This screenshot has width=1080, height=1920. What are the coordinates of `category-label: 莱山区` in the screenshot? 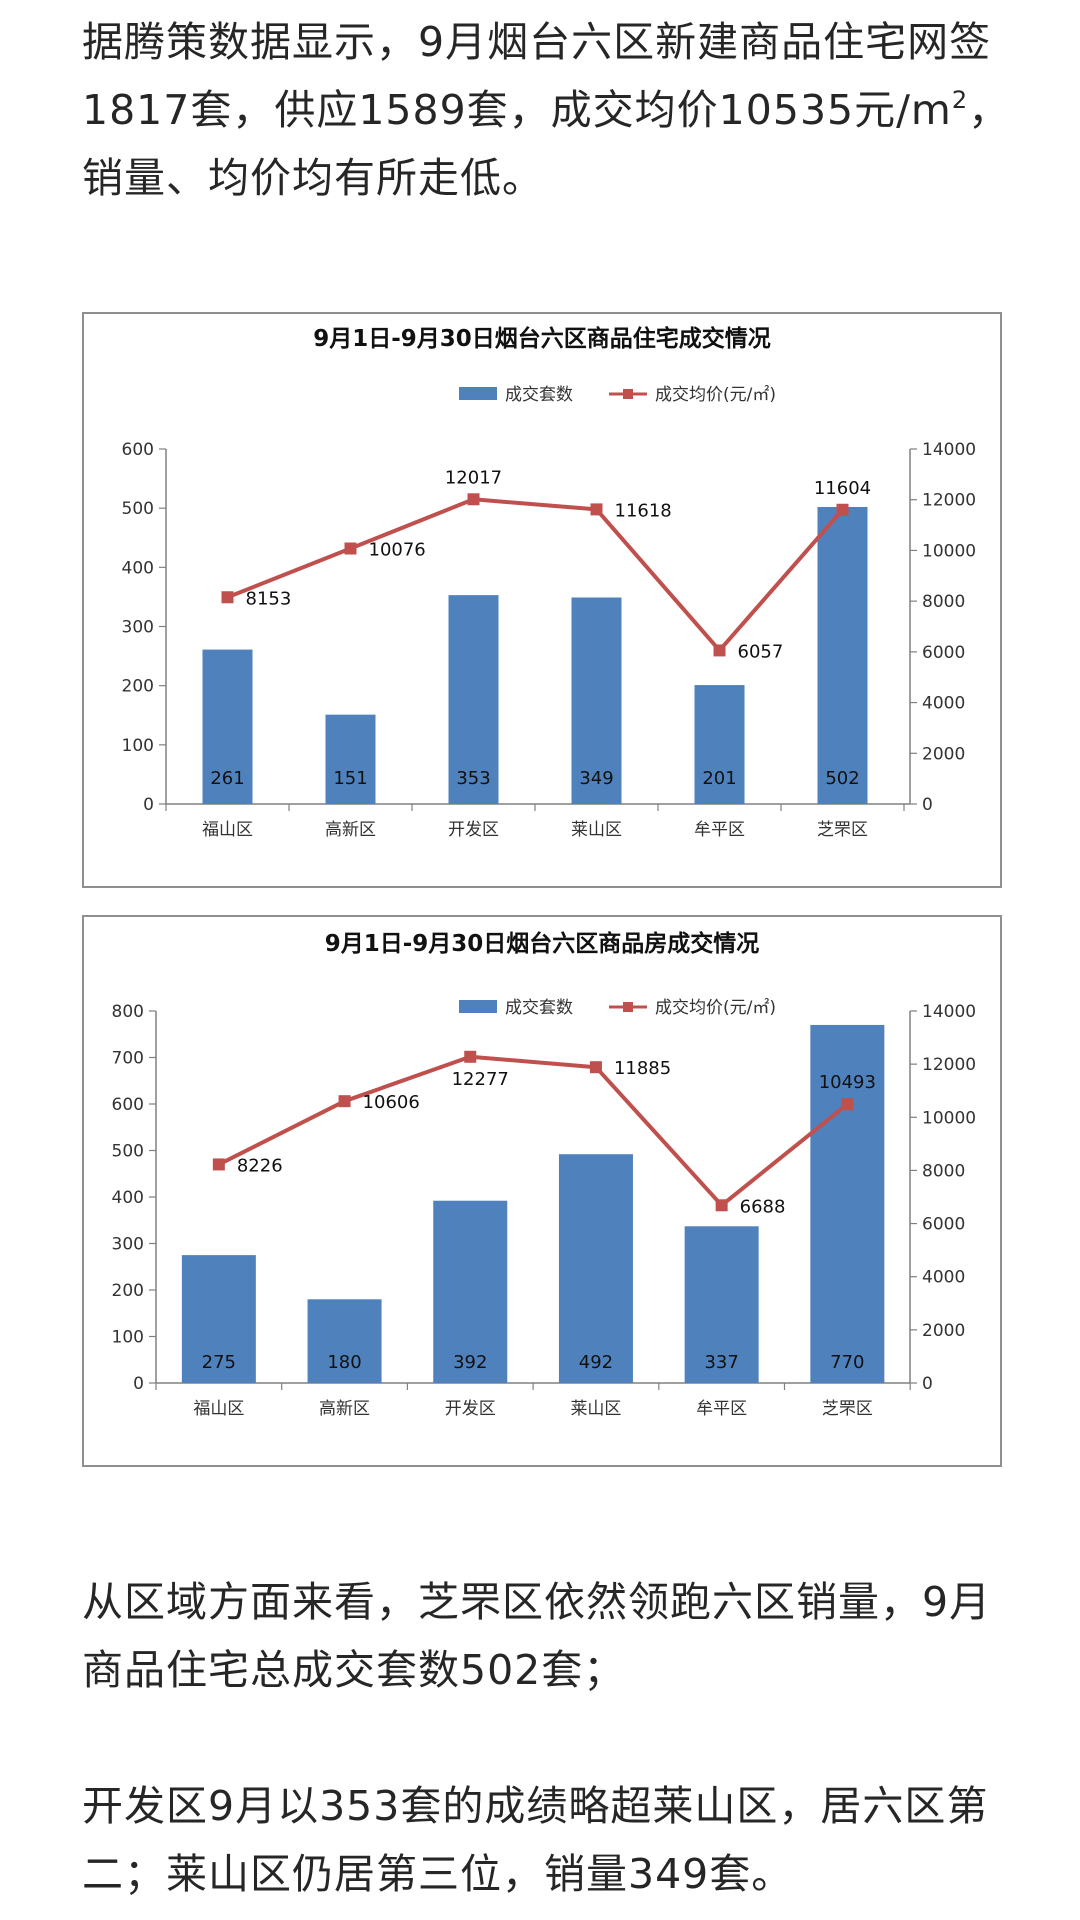 It's located at (595, 1409).